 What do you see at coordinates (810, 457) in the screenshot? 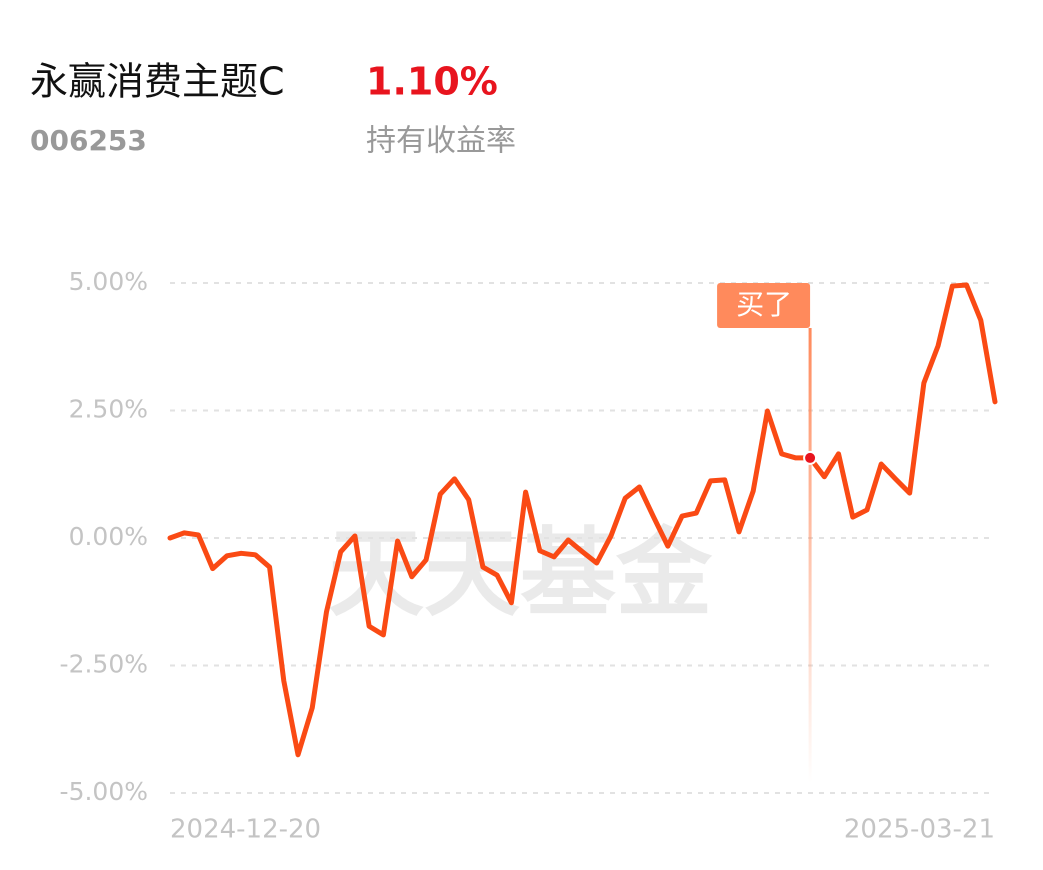
I see `buy-point` at bounding box center [810, 457].